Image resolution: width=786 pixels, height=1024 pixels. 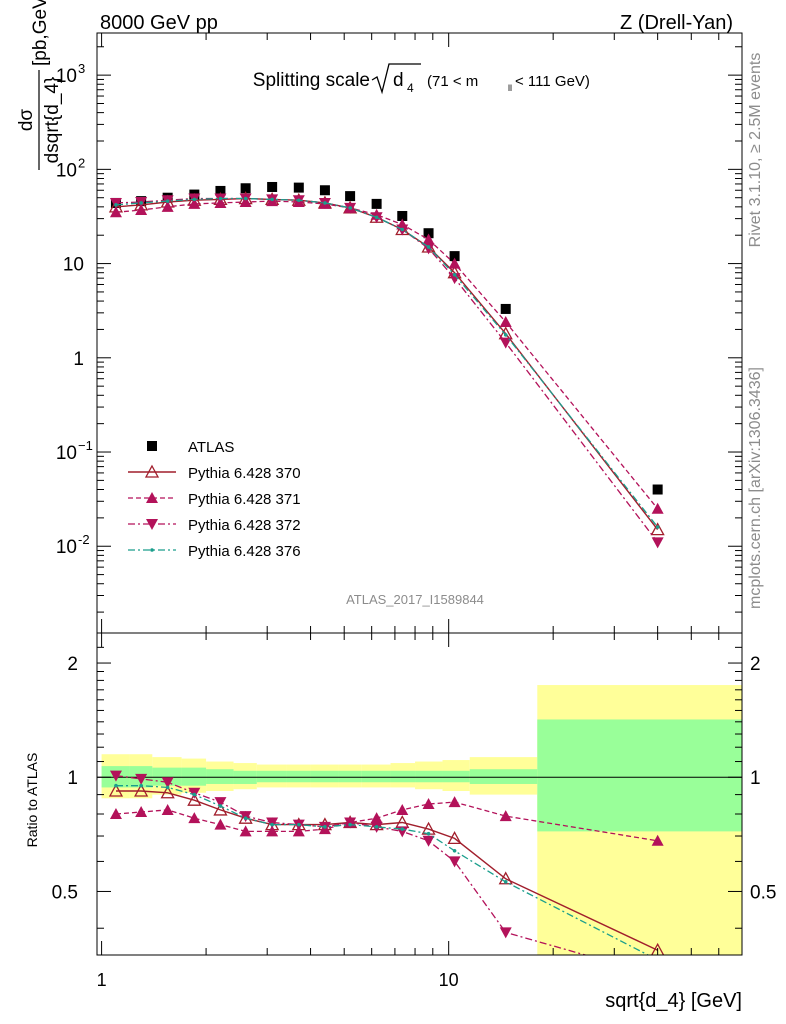 What do you see at coordinates (65, 892) in the screenshot?
I see `y-ratio-tick-label-left-0: 0.5` at bounding box center [65, 892].